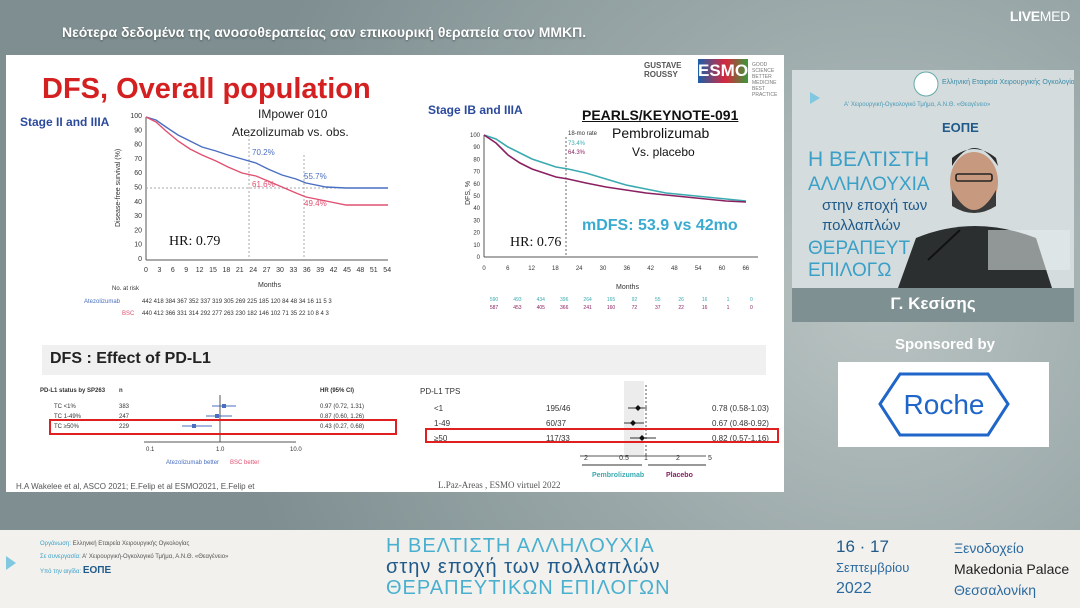 This screenshot has width=1080, height=608. What do you see at coordinates (587, 308) in the screenshot?
I see `right-risk-cell: 241` at bounding box center [587, 308].